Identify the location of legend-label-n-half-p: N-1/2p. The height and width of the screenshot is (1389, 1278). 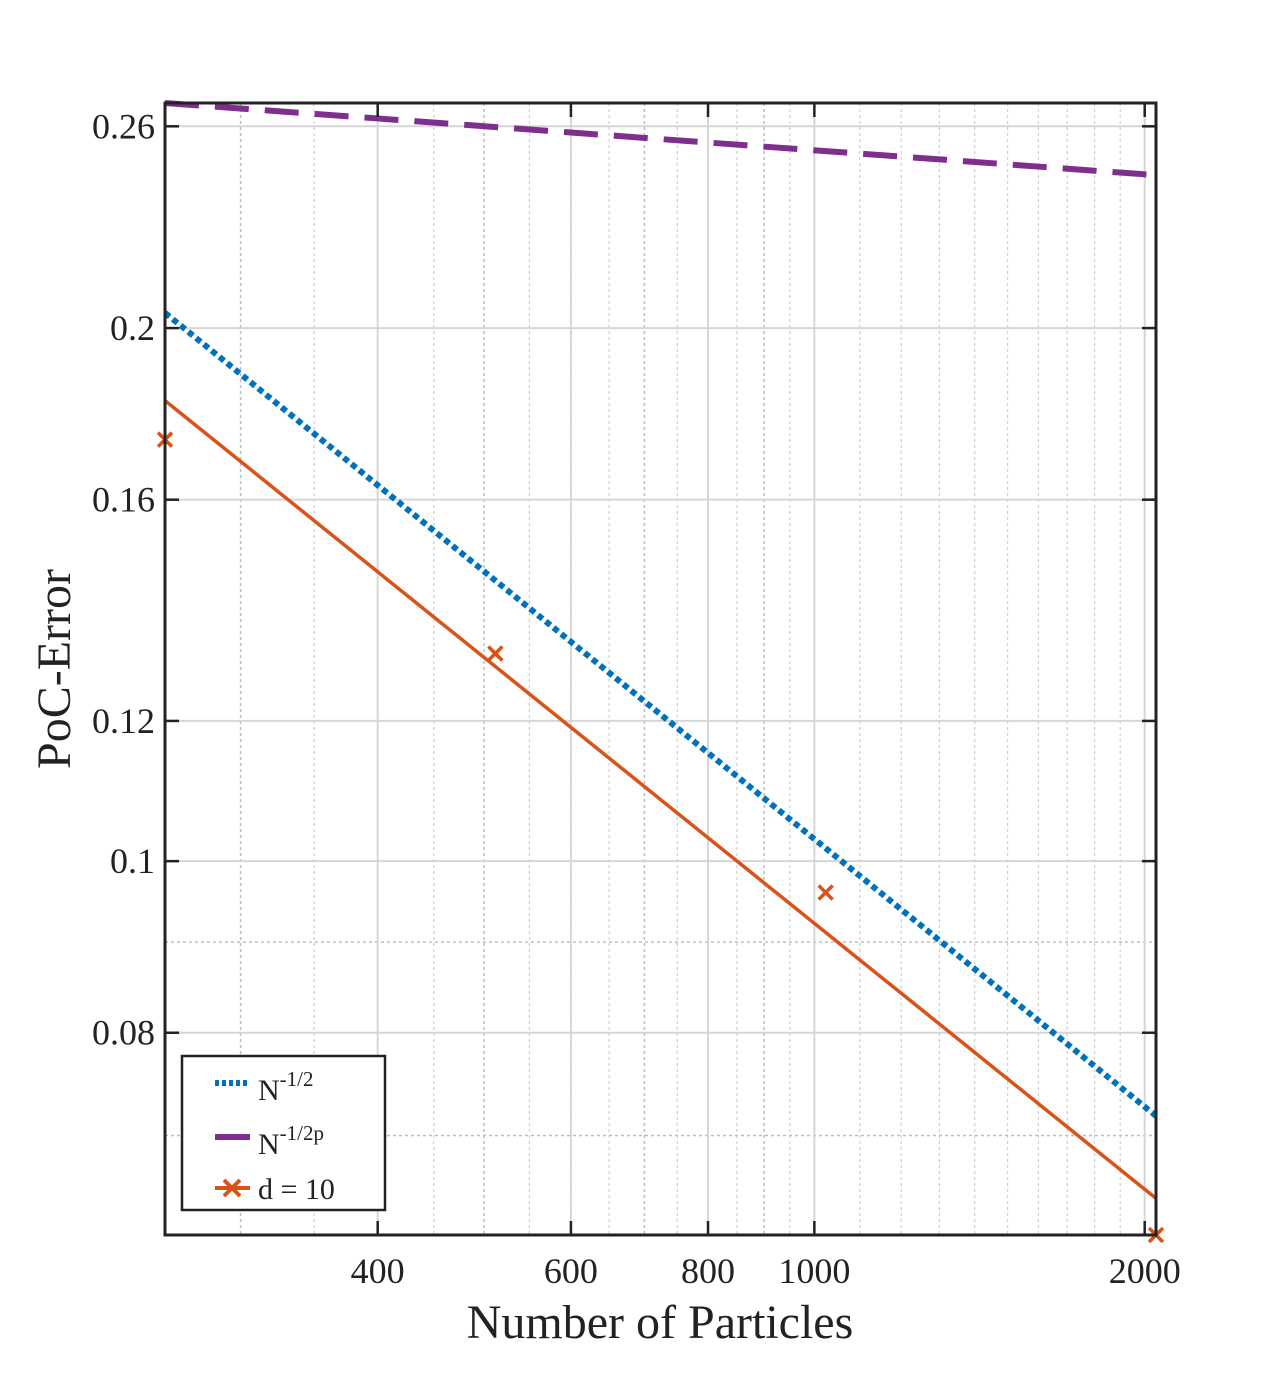
(291, 1141).